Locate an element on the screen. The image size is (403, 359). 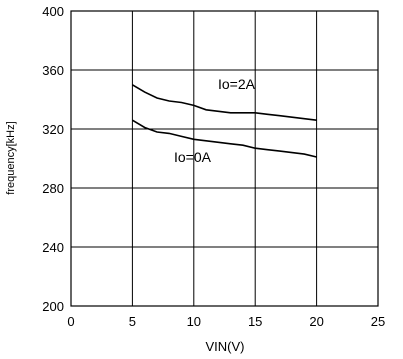
x-tick-label: 20 is located at coordinates (316, 321).